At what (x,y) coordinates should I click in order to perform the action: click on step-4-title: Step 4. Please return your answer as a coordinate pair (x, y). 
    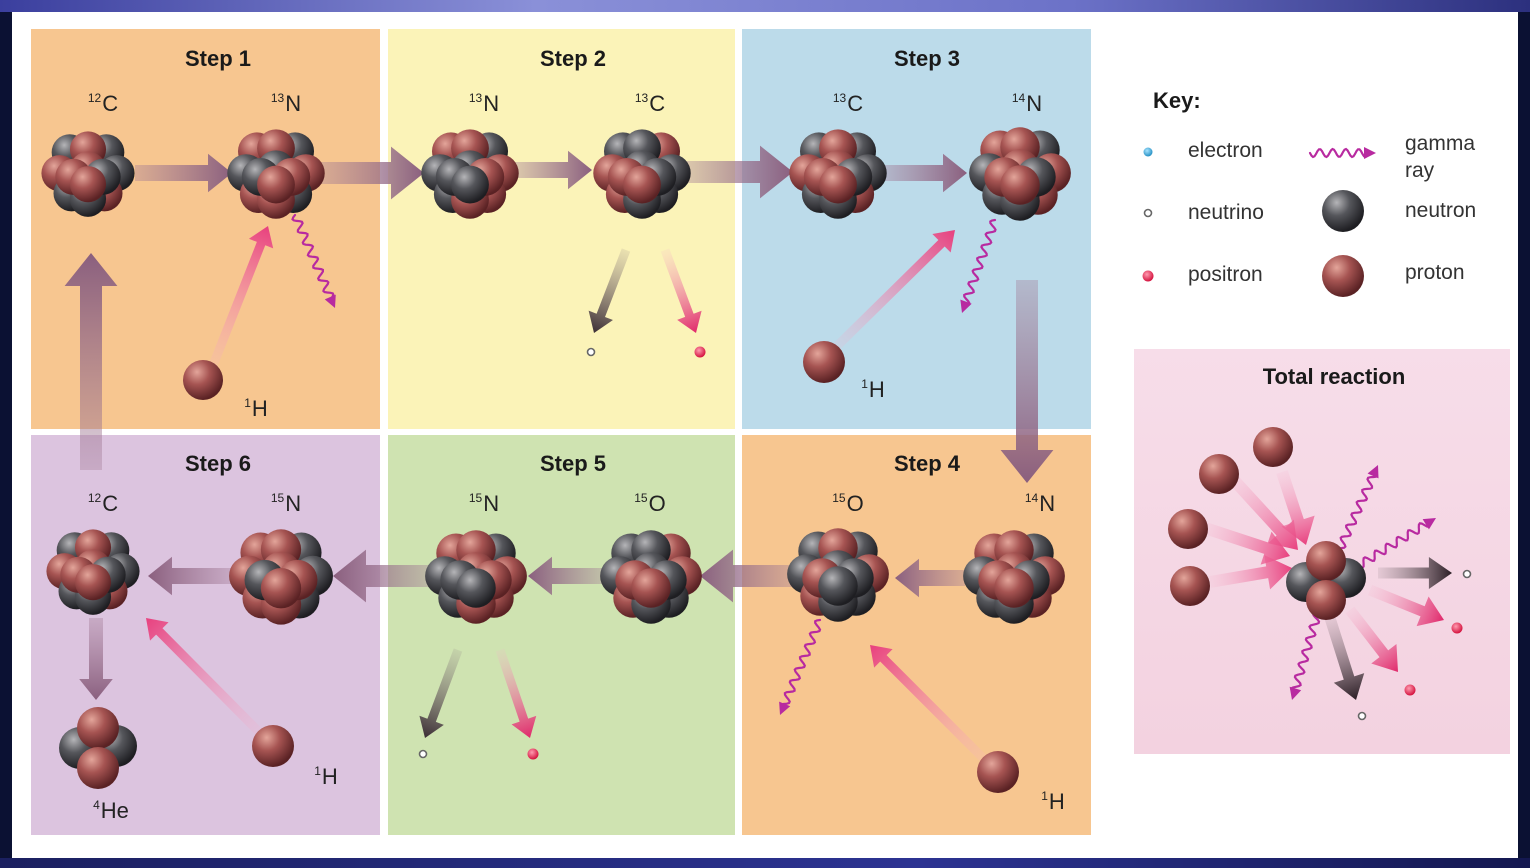
    Looking at the image, I should click on (927, 463).